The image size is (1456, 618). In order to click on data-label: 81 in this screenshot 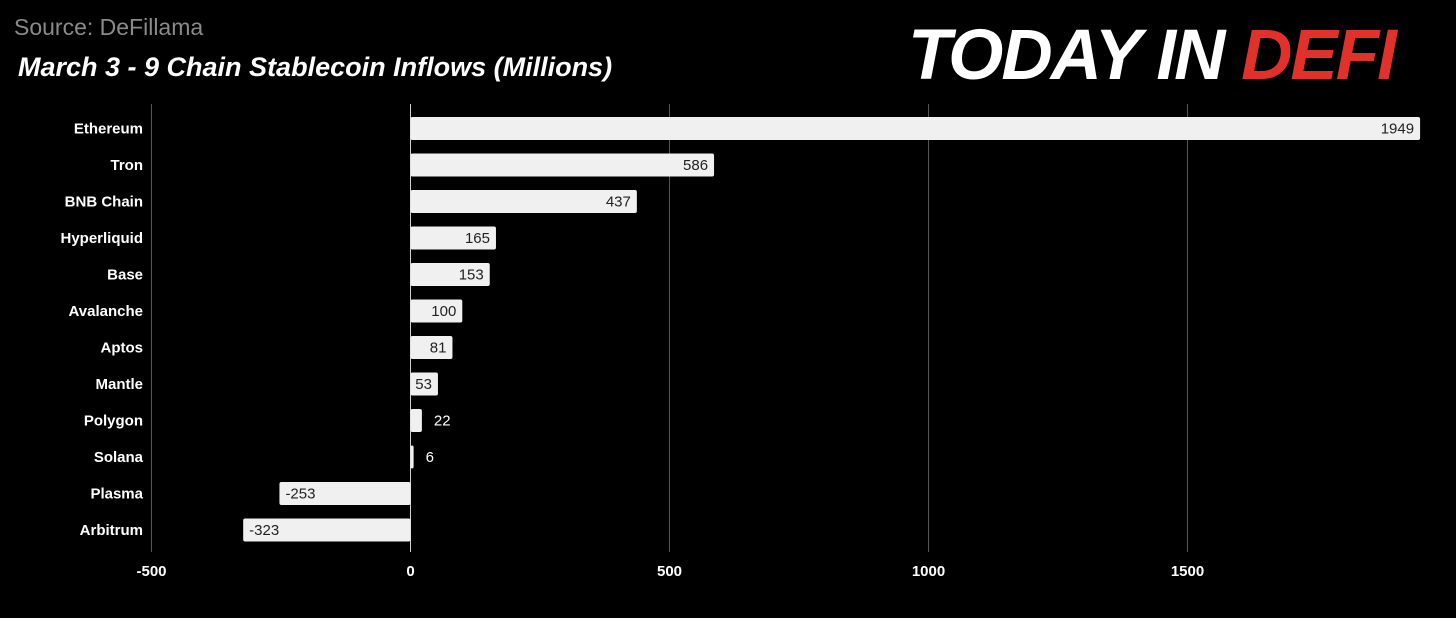, I will do `click(438, 348)`.